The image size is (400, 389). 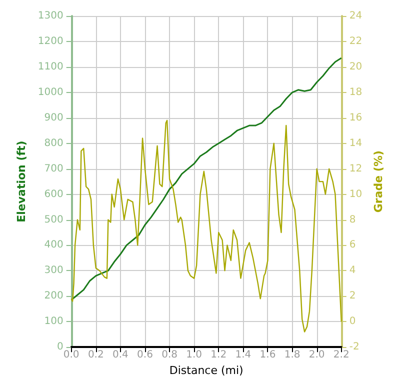 I want to click on x-tick-label: 0.6, so click(x=145, y=355).